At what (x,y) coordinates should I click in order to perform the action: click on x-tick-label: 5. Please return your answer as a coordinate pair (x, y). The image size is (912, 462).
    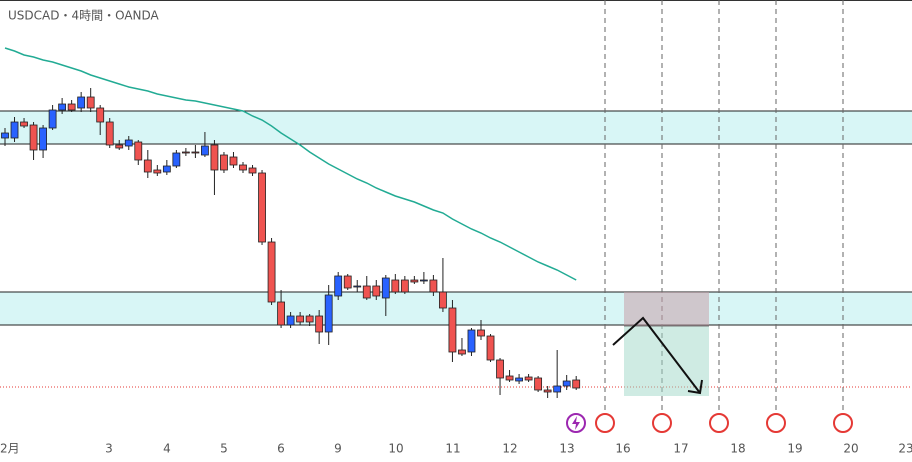
    Looking at the image, I should click on (224, 449).